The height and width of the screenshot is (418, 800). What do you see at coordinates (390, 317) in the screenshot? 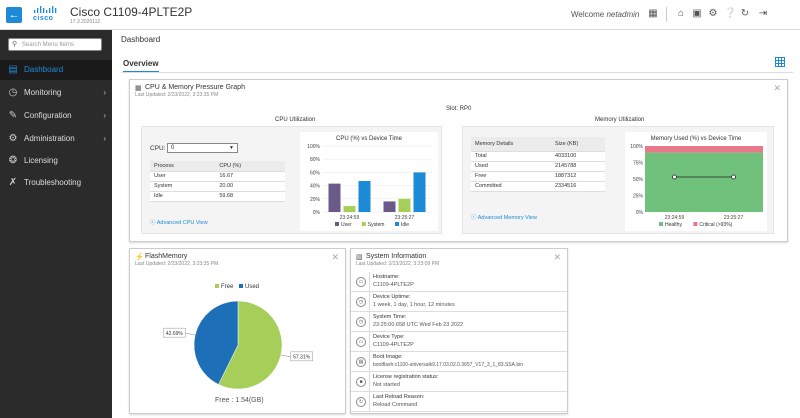
I see `system-info-key: System Time:` at bounding box center [390, 317].